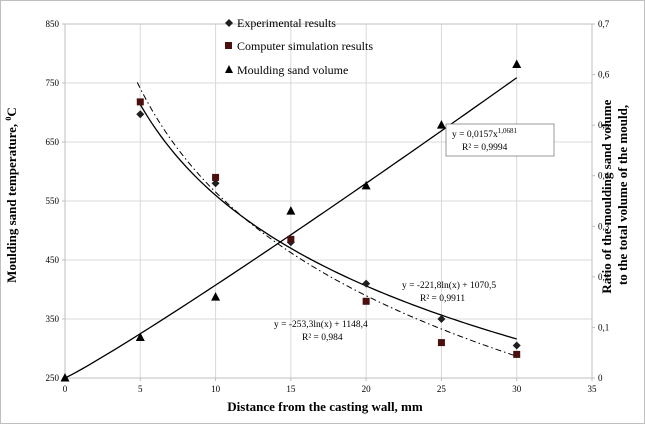 This screenshot has height=424, width=645. What do you see at coordinates (291, 389) in the screenshot?
I see `x-tick-label: 15` at bounding box center [291, 389].